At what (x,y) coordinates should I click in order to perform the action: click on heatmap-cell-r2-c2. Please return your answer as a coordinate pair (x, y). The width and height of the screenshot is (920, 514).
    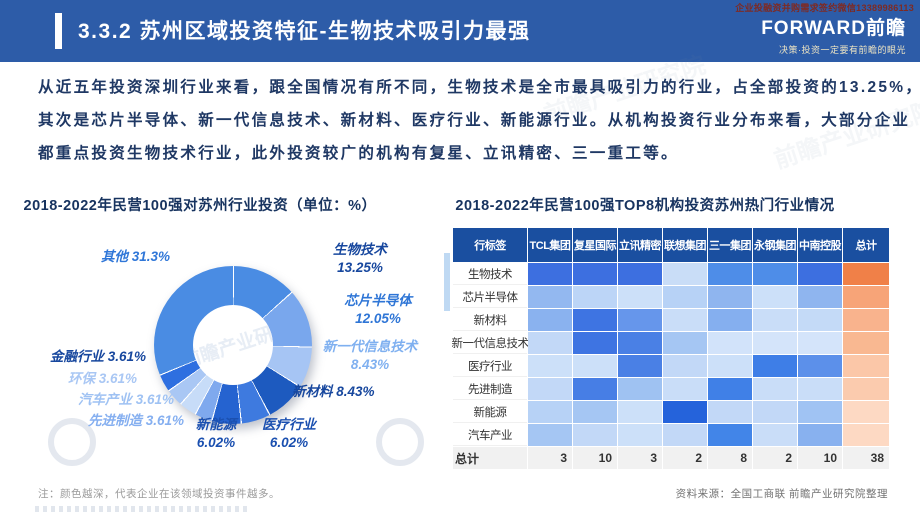
    Looking at the image, I should click on (640, 320).